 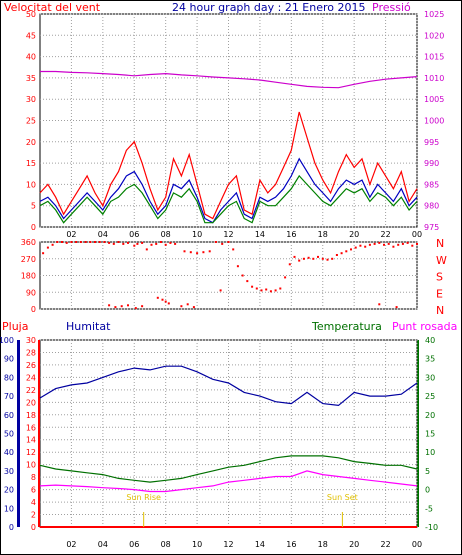 I want to click on dew-point-title: Punt rosada, so click(x=424, y=326).